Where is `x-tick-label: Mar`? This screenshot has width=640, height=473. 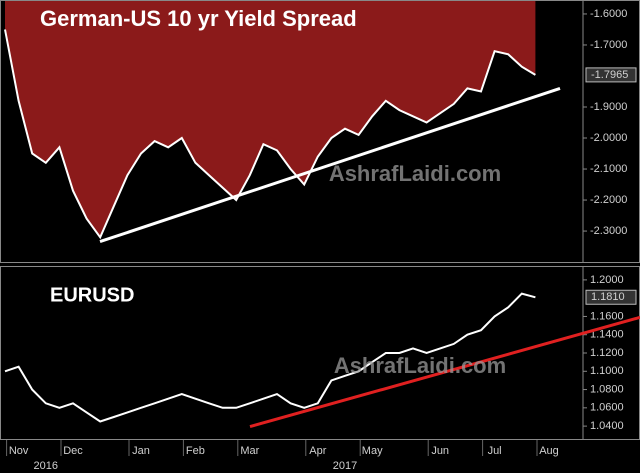
x-tick-label: Mar is located at coordinates (249, 451).